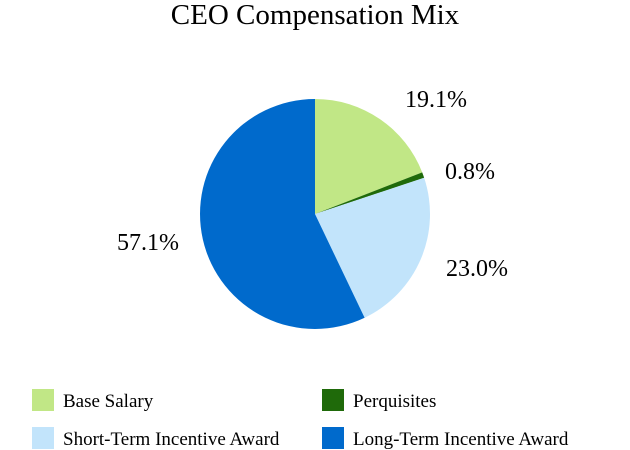 The width and height of the screenshot is (630, 450). Describe the element at coordinates (282, 214) in the screenshot. I see `pie-slice-long-term-incentive-award` at that location.